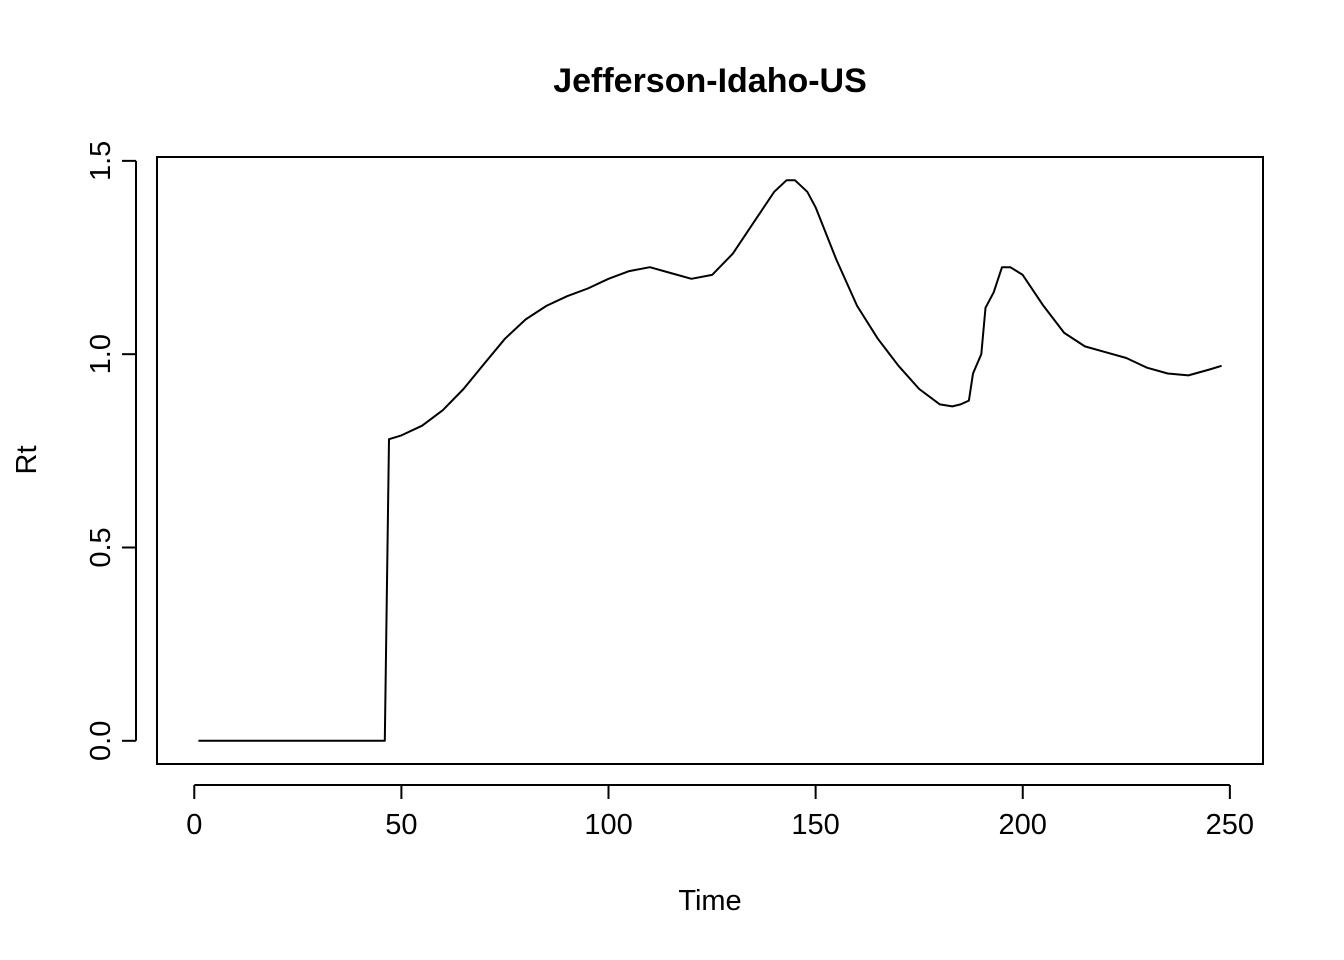 The height and width of the screenshot is (960, 1344). Describe the element at coordinates (194, 825) in the screenshot. I see `x-tick-label: 0` at that location.